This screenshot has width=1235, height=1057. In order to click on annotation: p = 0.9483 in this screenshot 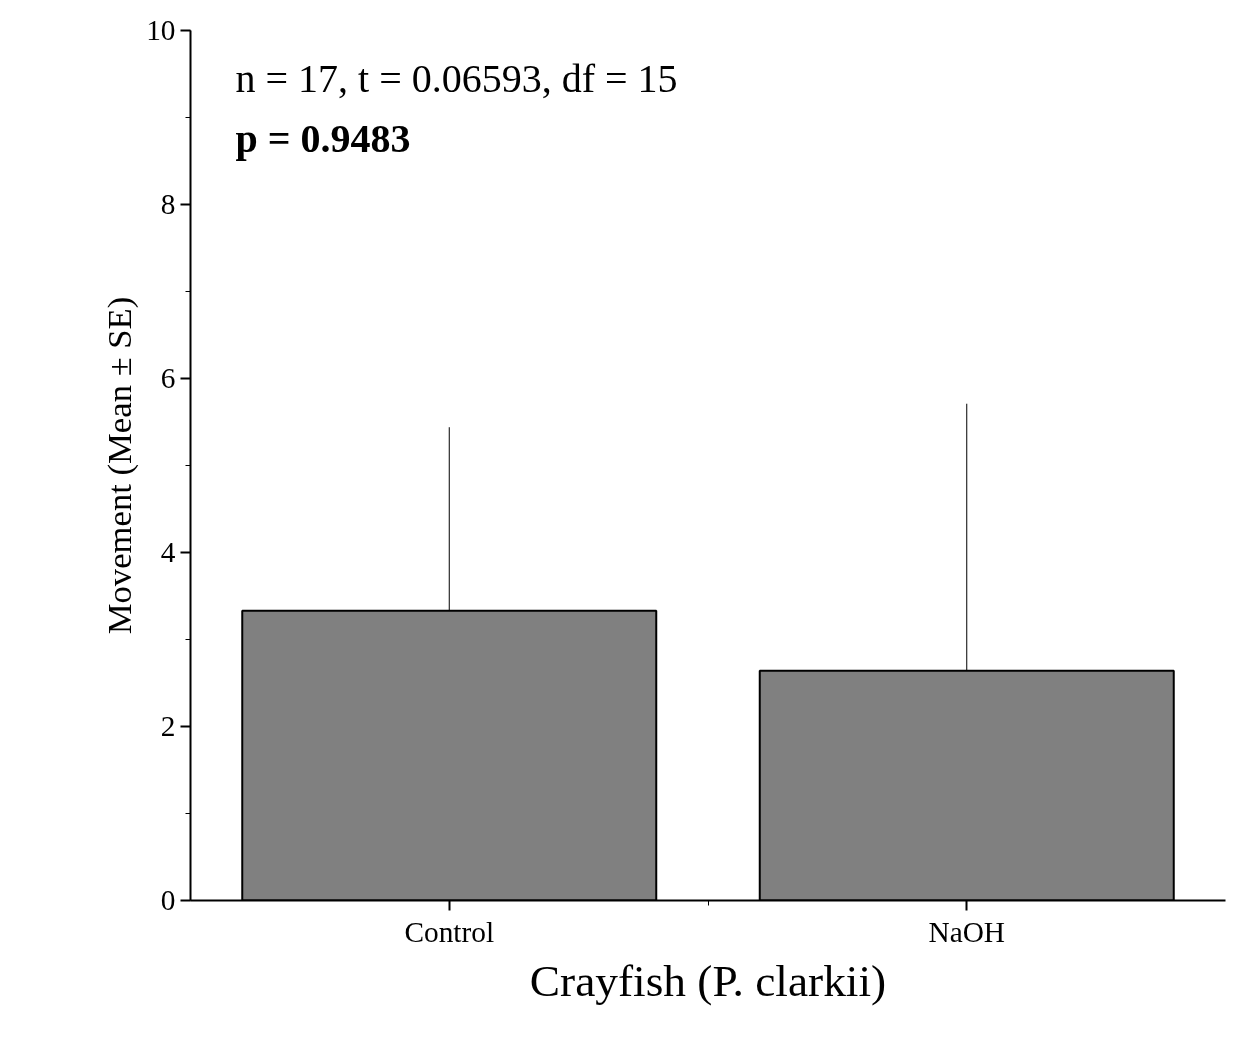, I will do `click(323, 138)`.